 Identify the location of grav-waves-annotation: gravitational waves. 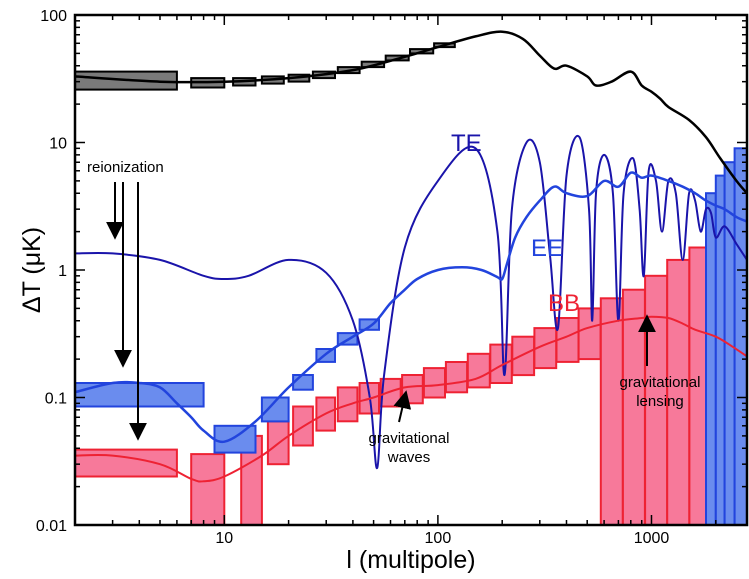
(409, 428).